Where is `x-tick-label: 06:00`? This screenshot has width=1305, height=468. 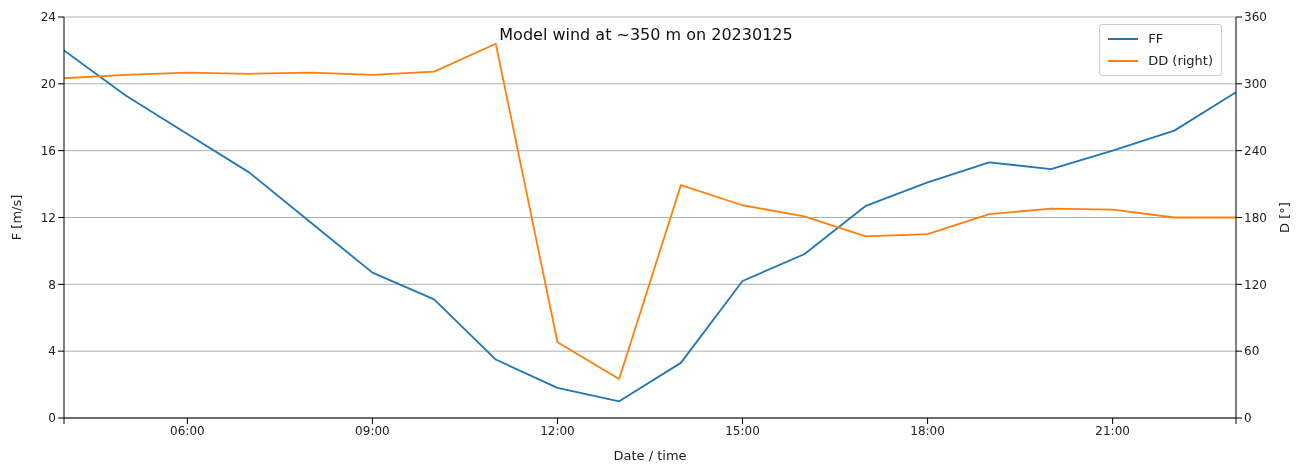 x-tick-label: 06:00 is located at coordinates (187, 430).